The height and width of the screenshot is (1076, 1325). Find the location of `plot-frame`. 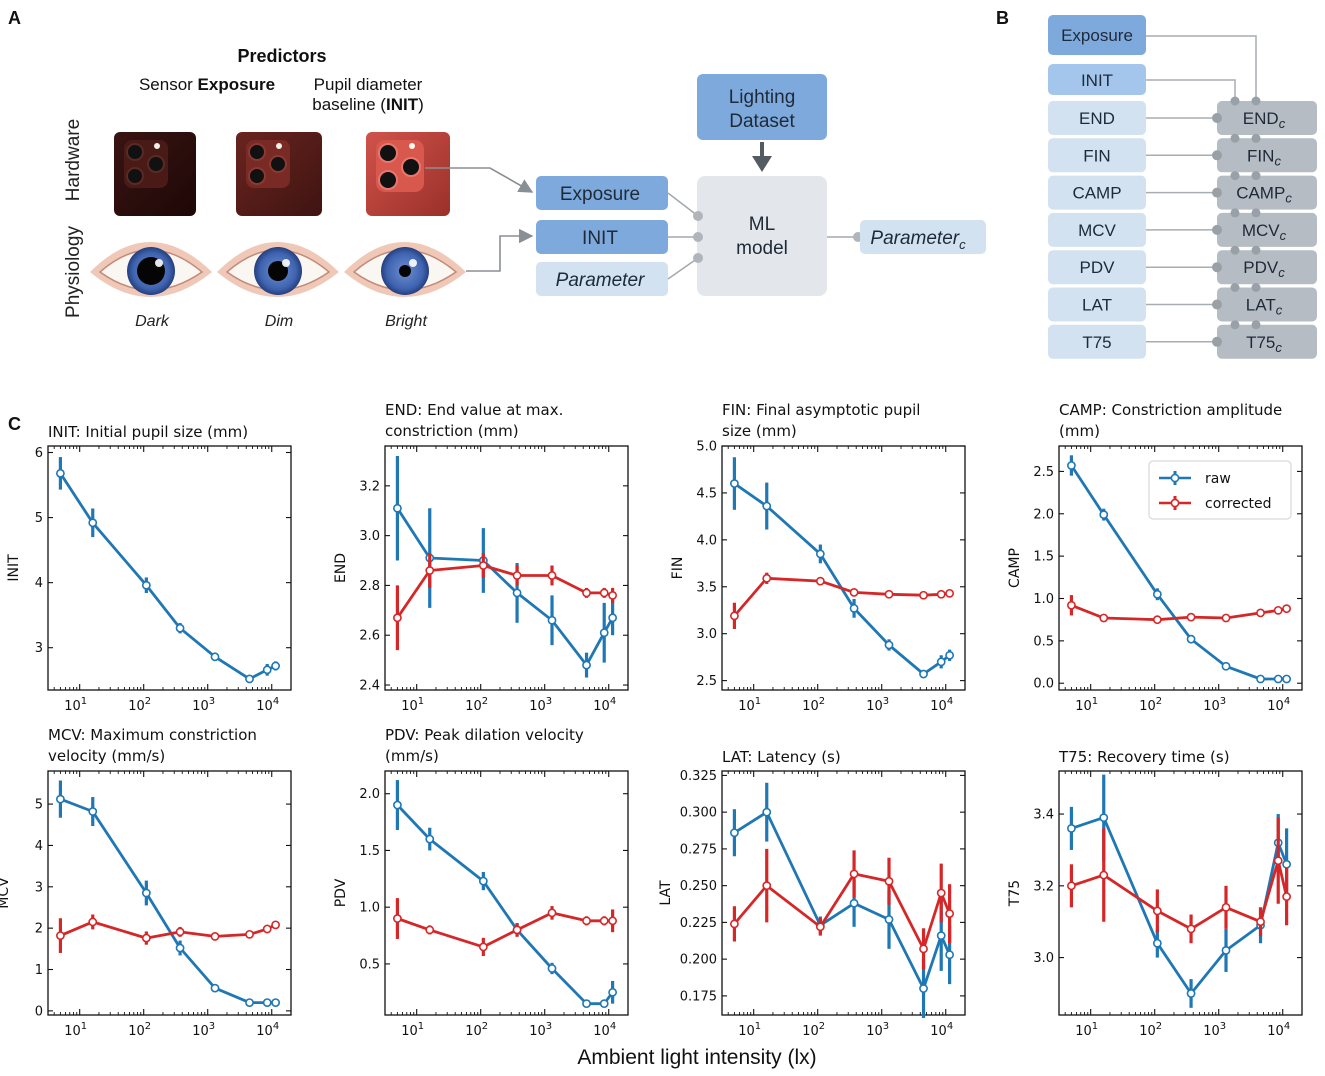

plot-frame is located at coordinates (506, 893).